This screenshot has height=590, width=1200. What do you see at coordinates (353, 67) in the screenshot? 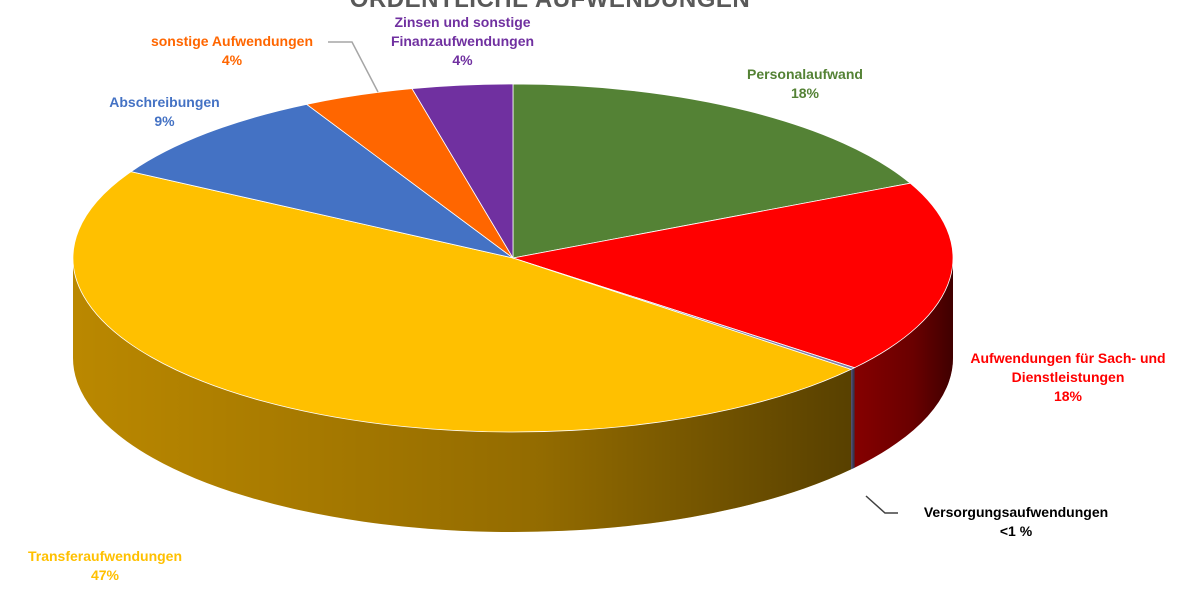
I see `leader-line-sonstige` at bounding box center [353, 67].